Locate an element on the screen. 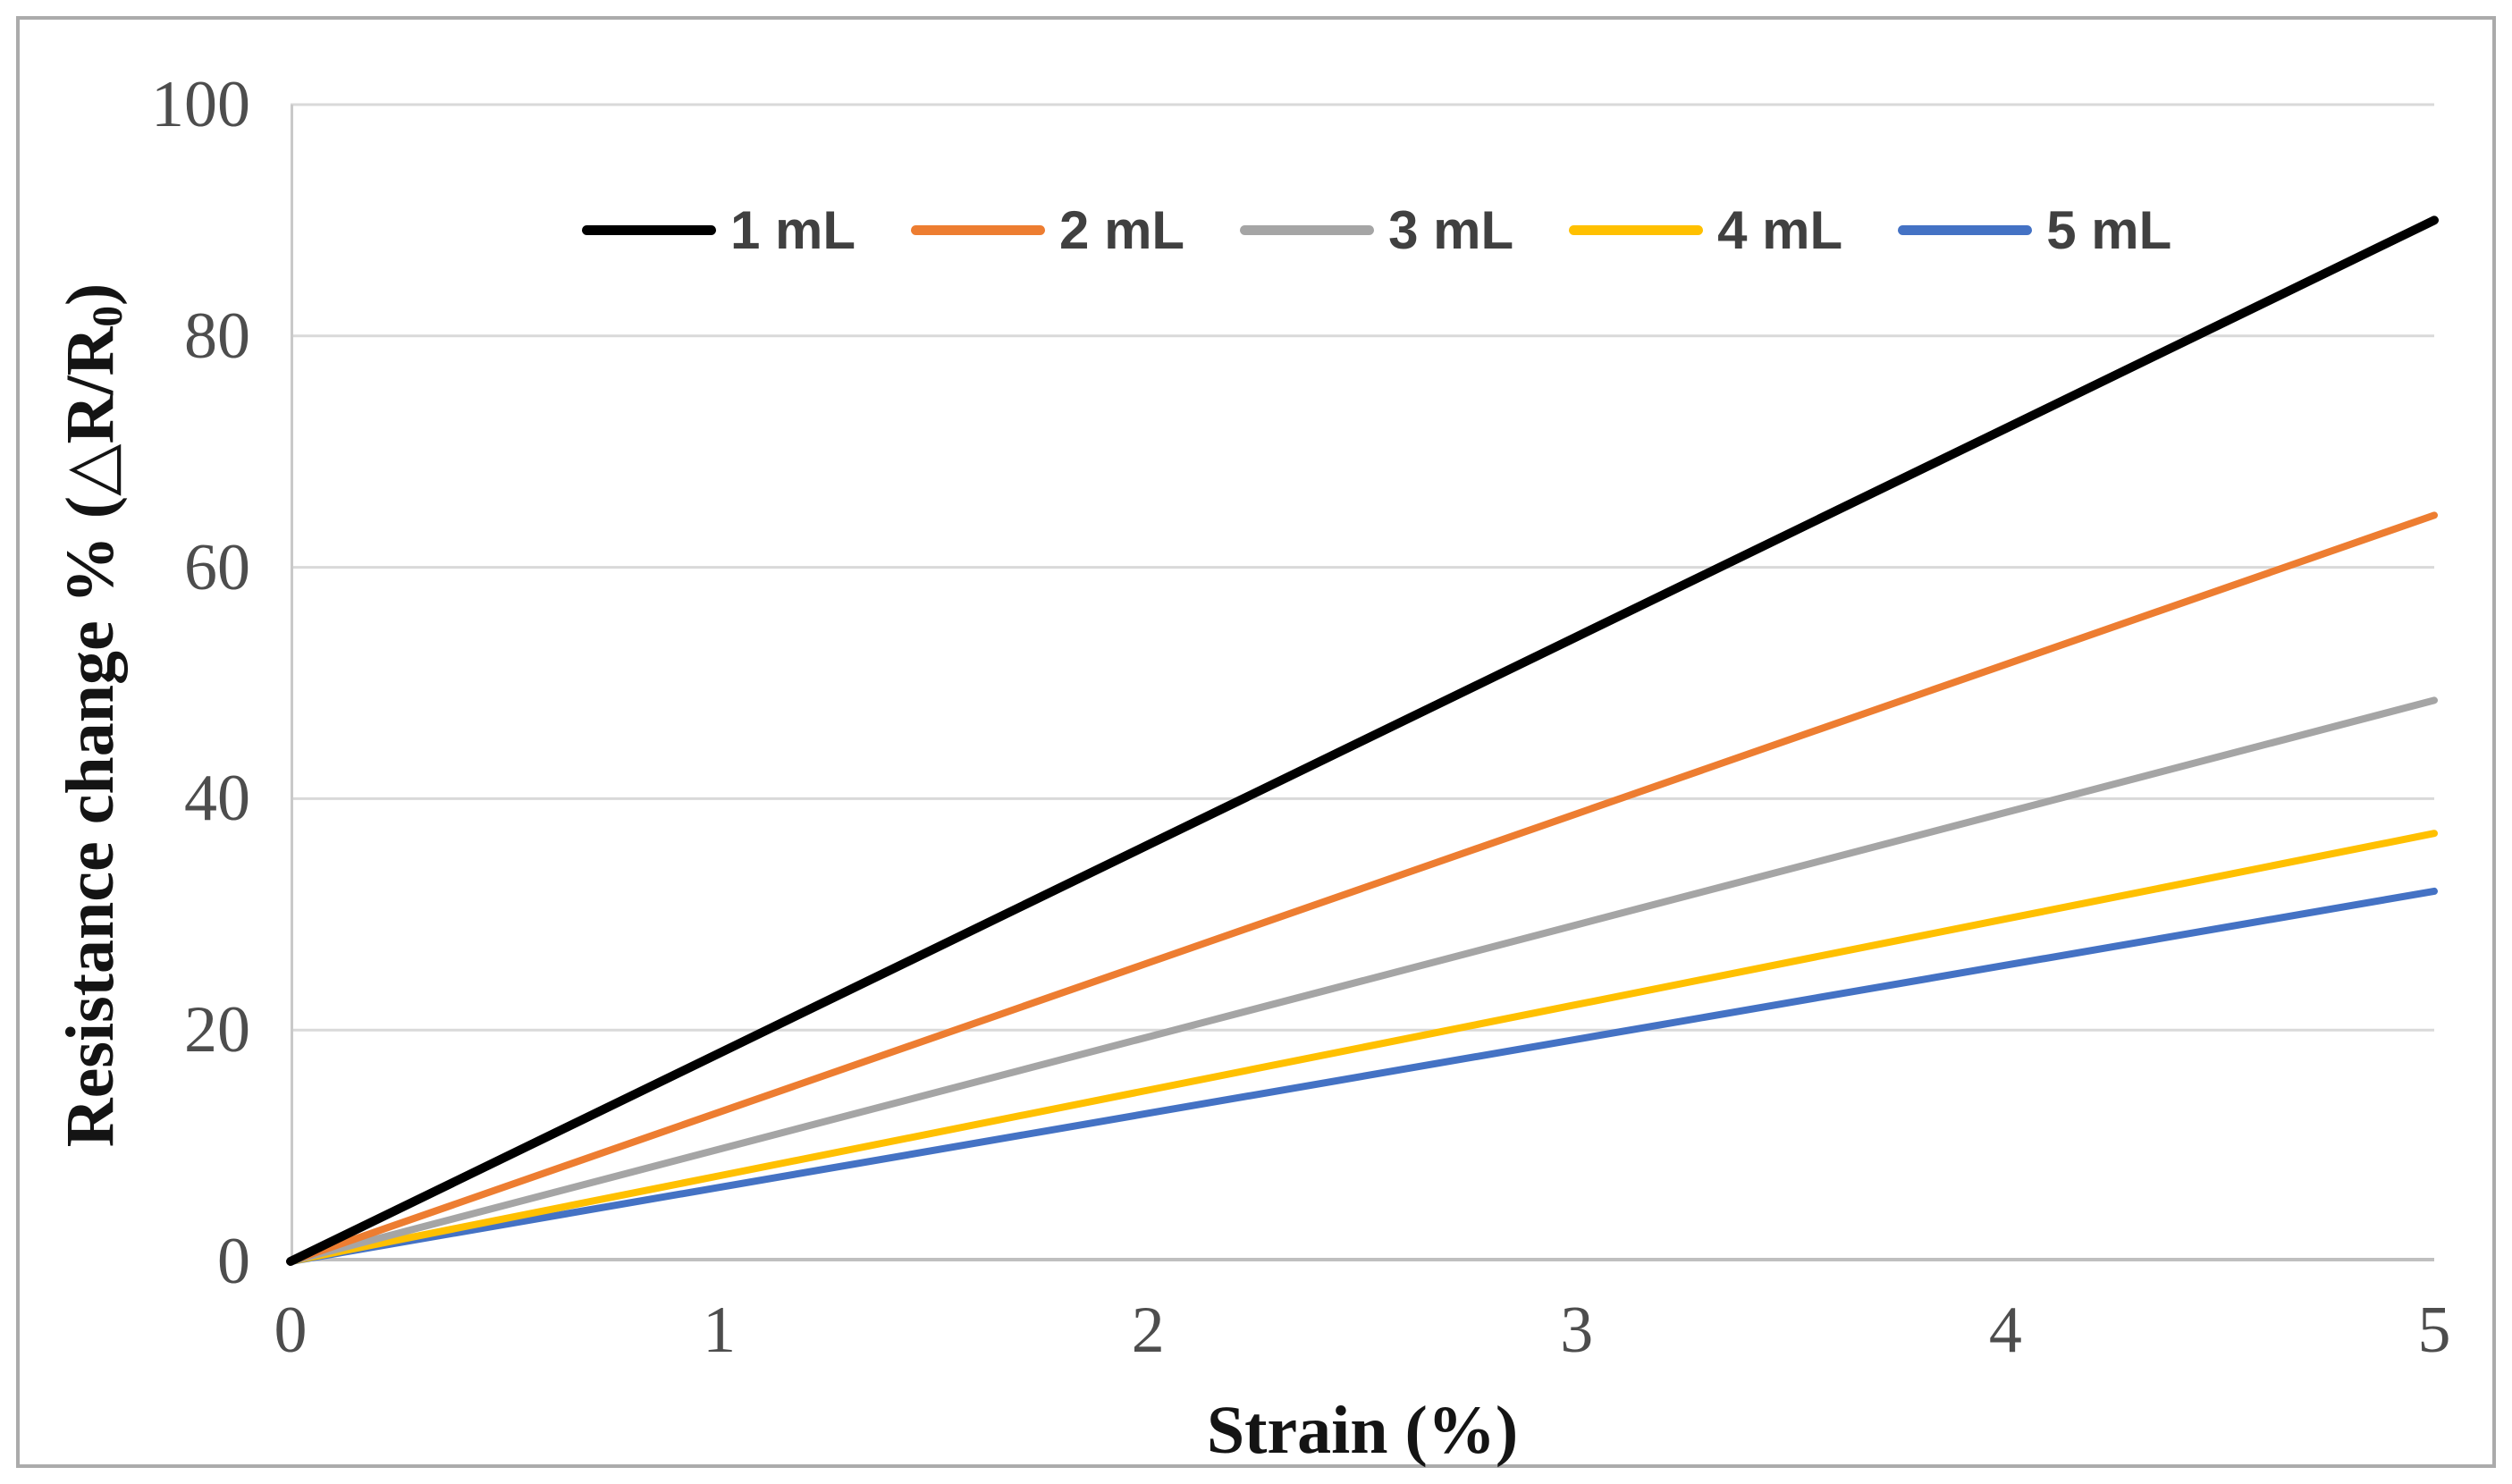 The image size is (2512, 1484). x-tick-label-5: 5 is located at coordinates (2434, 1330).